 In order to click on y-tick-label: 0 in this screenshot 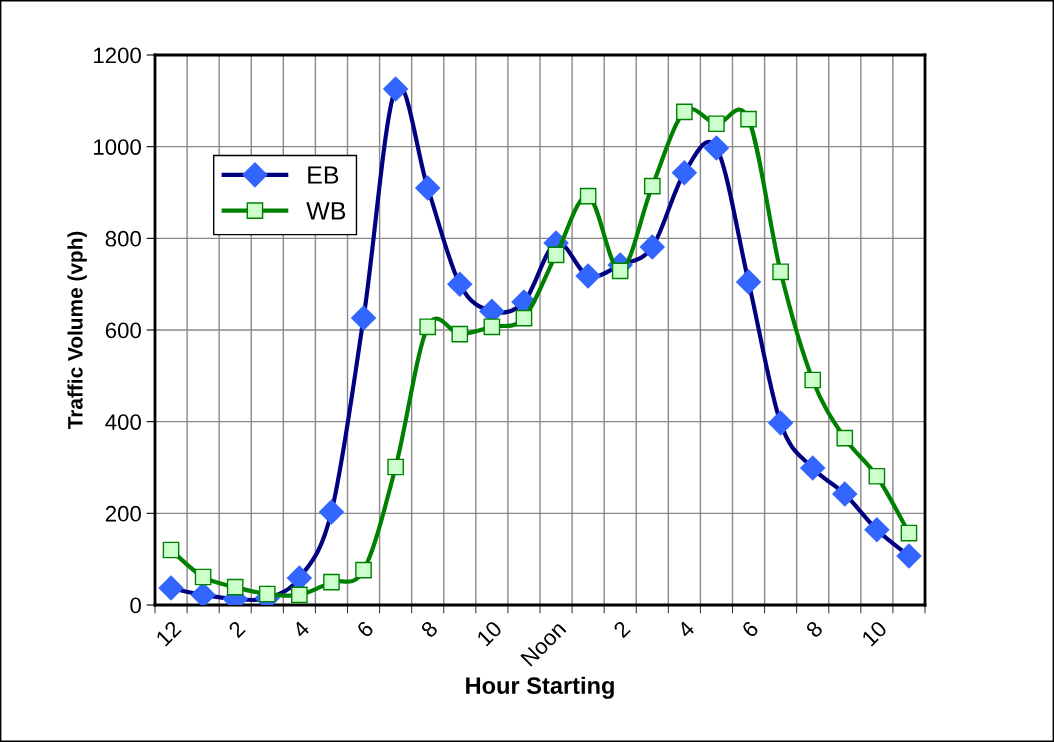, I will do `click(135, 605)`.